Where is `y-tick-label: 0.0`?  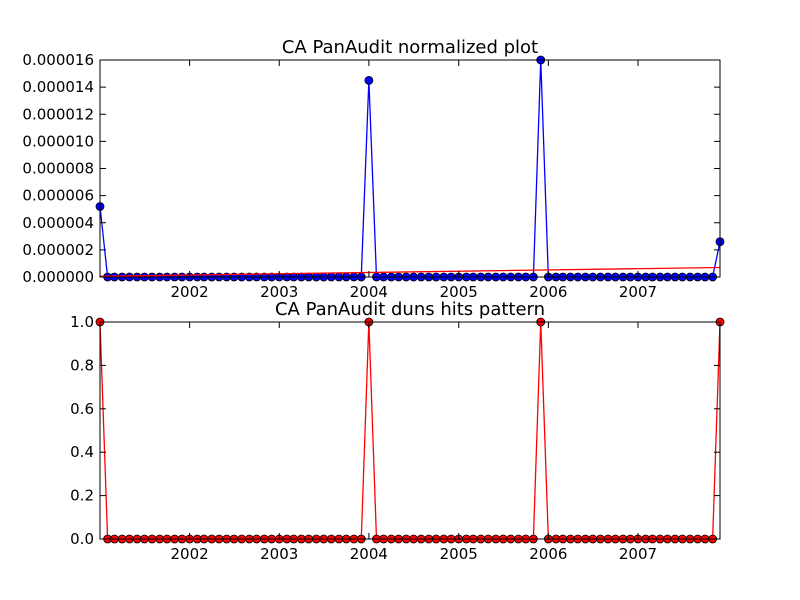 y-tick-label: 0.0 is located at coordinates (82, 539).